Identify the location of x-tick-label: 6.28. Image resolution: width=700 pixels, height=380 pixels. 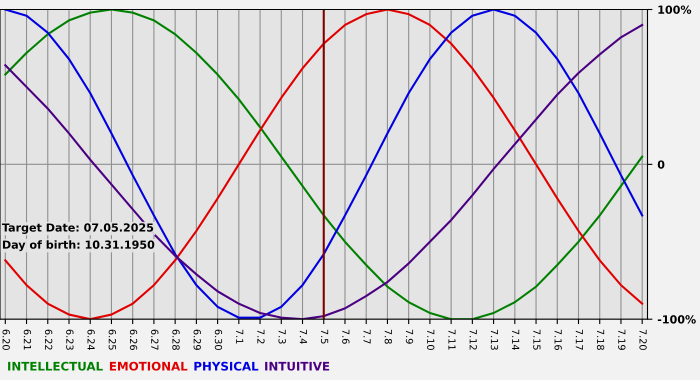
(176, 340).